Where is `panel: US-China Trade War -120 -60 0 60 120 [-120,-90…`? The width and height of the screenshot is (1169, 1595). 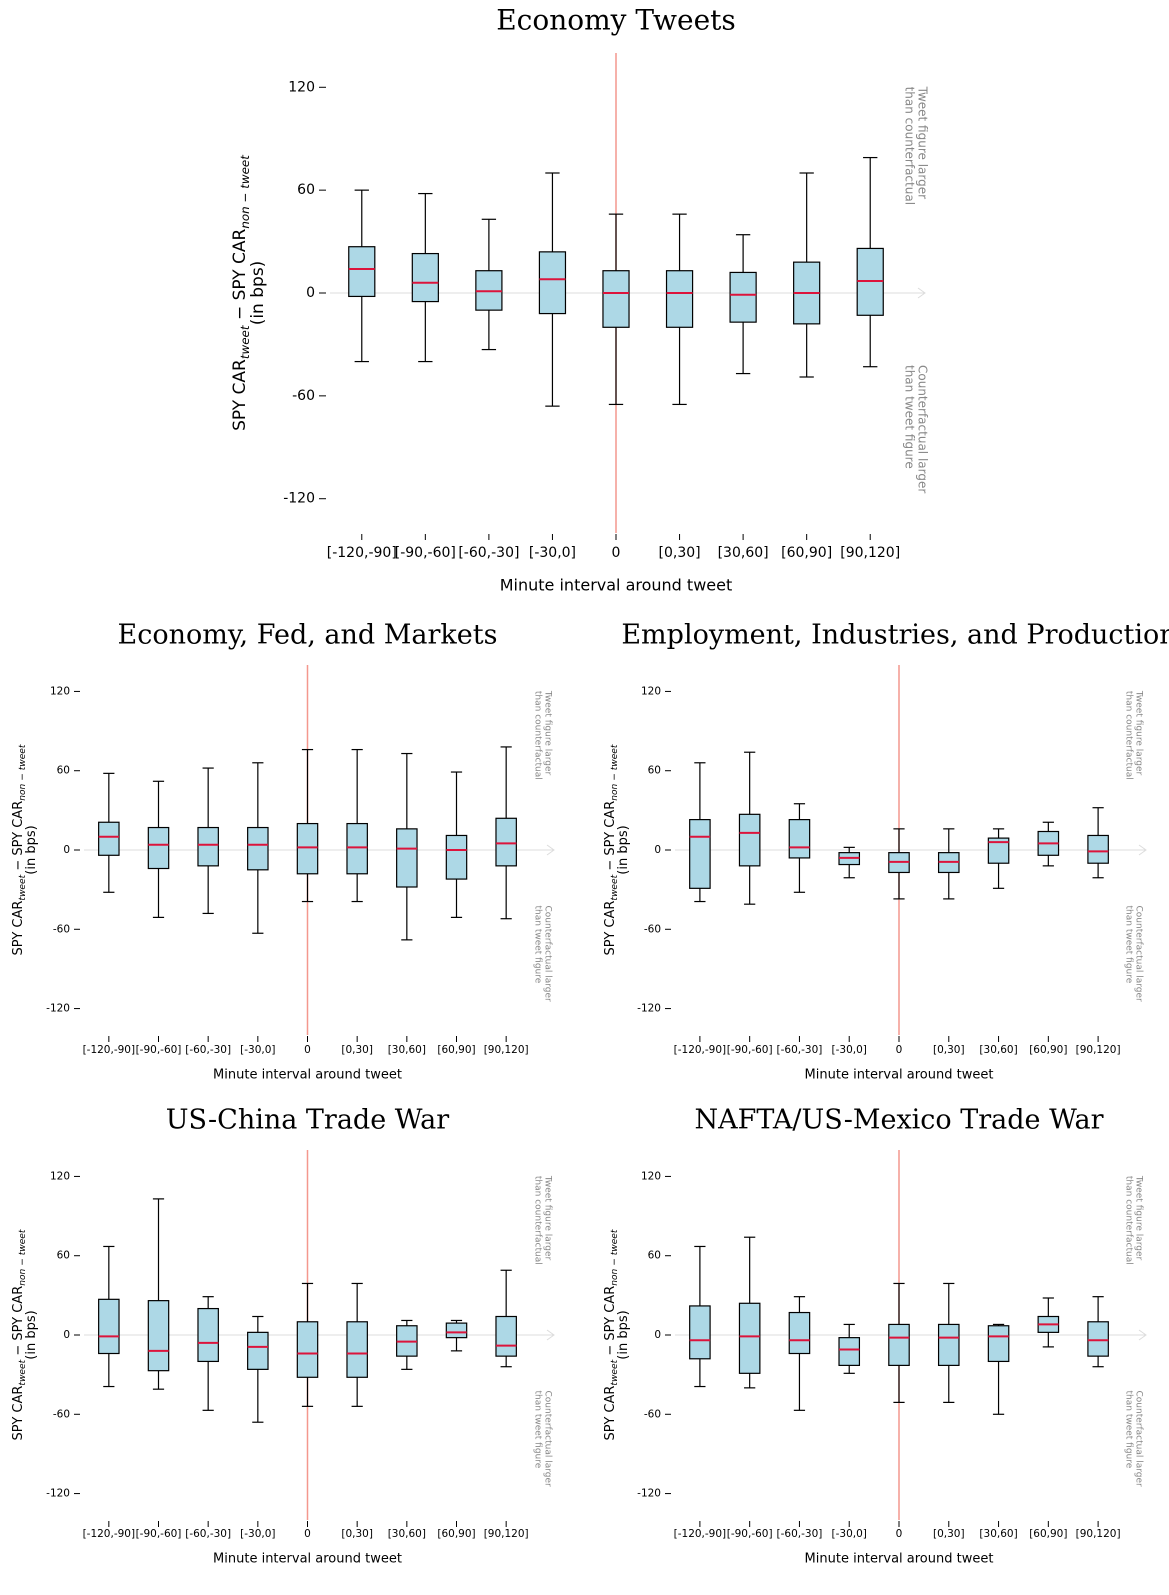 panel: US-China Trade War -120 -60 0 60 120 [-120,-90… is located at coordinates (283, 1336).